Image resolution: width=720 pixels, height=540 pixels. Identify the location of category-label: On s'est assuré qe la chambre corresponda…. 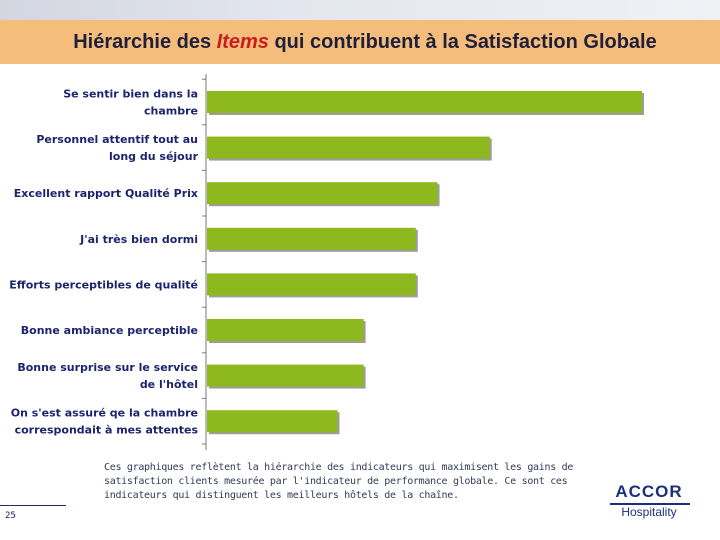
(105, 422).